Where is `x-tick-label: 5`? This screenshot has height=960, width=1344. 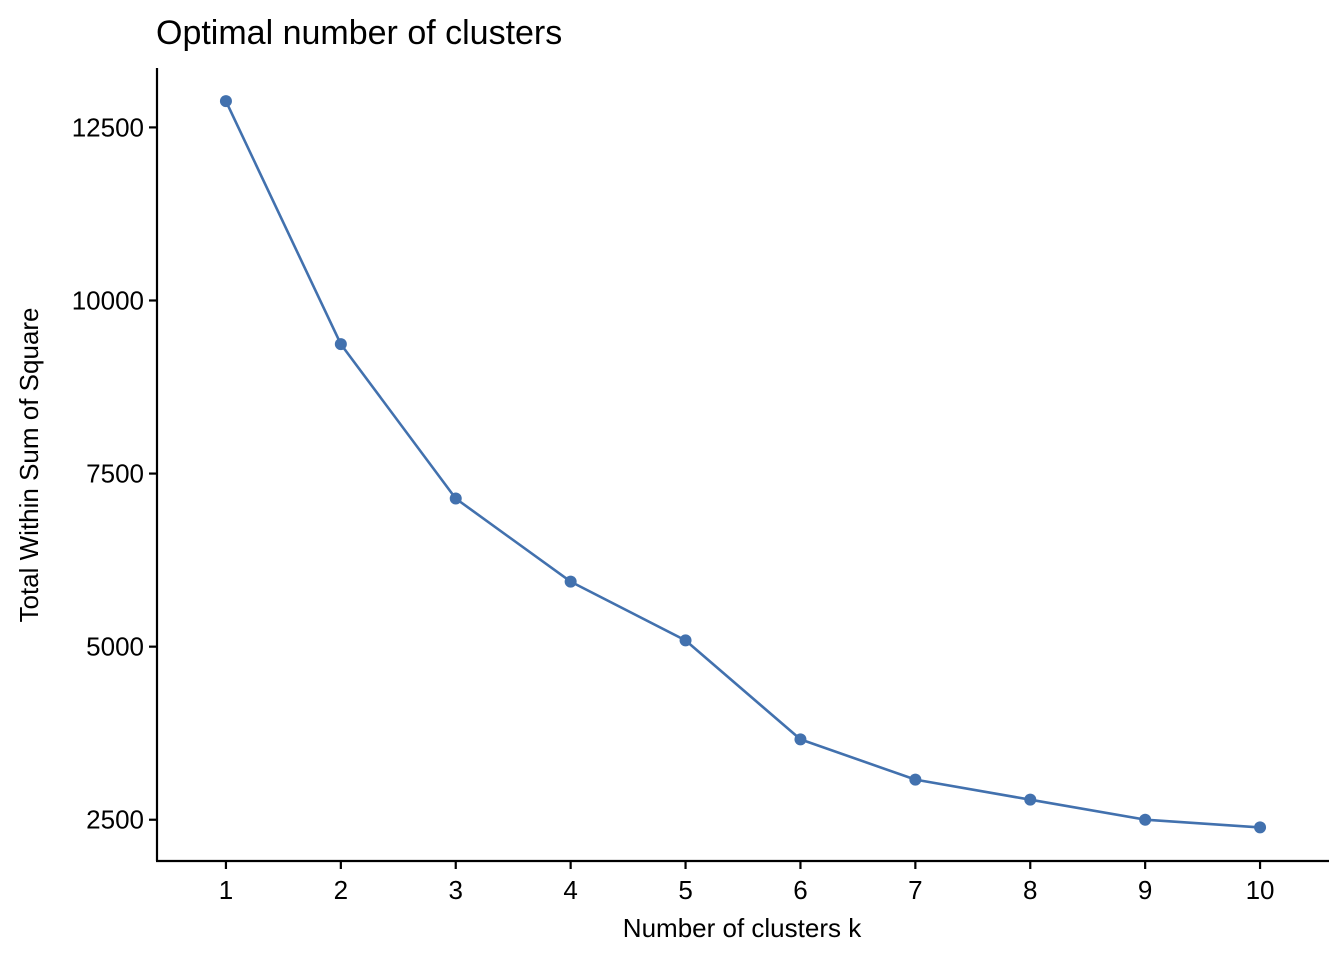 x-tick-label: 5 is located at coordinates (685, 890).